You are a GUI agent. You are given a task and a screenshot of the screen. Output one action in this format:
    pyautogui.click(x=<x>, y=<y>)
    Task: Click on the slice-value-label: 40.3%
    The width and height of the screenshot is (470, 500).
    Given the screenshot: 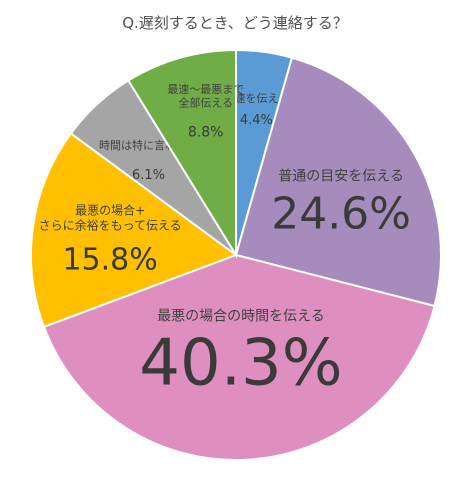 What is the action you would take?
    pyautogui.click(x=240, y=363)
    